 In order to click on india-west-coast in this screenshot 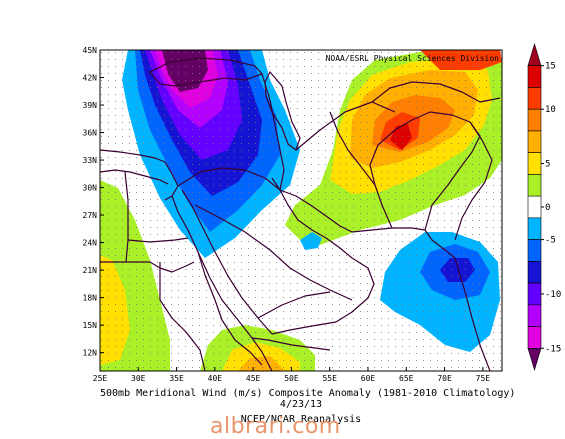, I will do `click(457, 300)`.